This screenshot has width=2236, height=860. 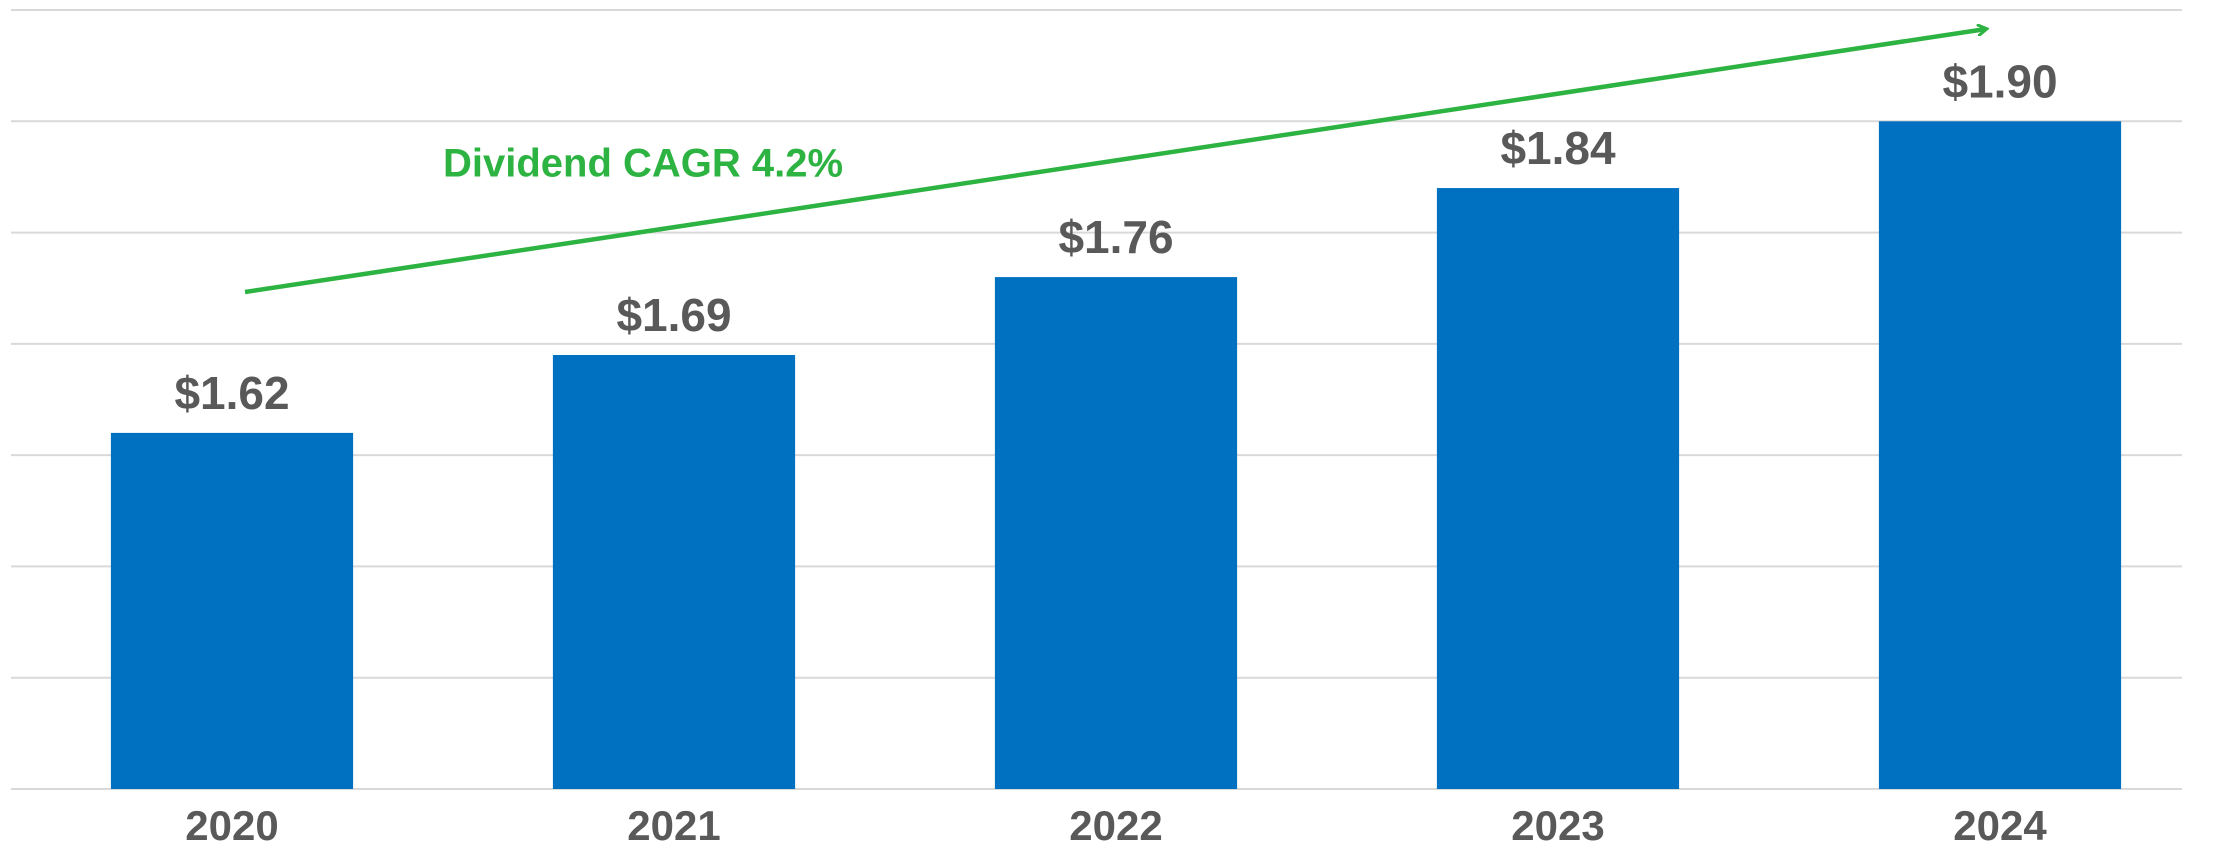 I want to click on x-tick-label: 2024, so click(x=2000, y=825).